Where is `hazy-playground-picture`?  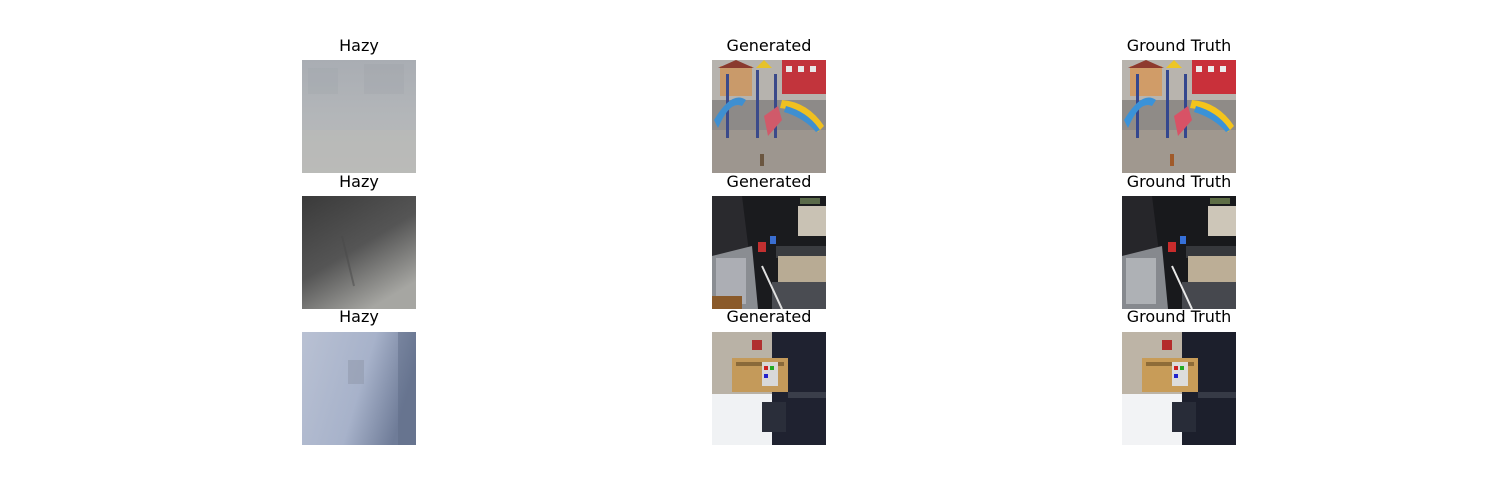
hazy-playground-picture is located at coordinates (359, 116).